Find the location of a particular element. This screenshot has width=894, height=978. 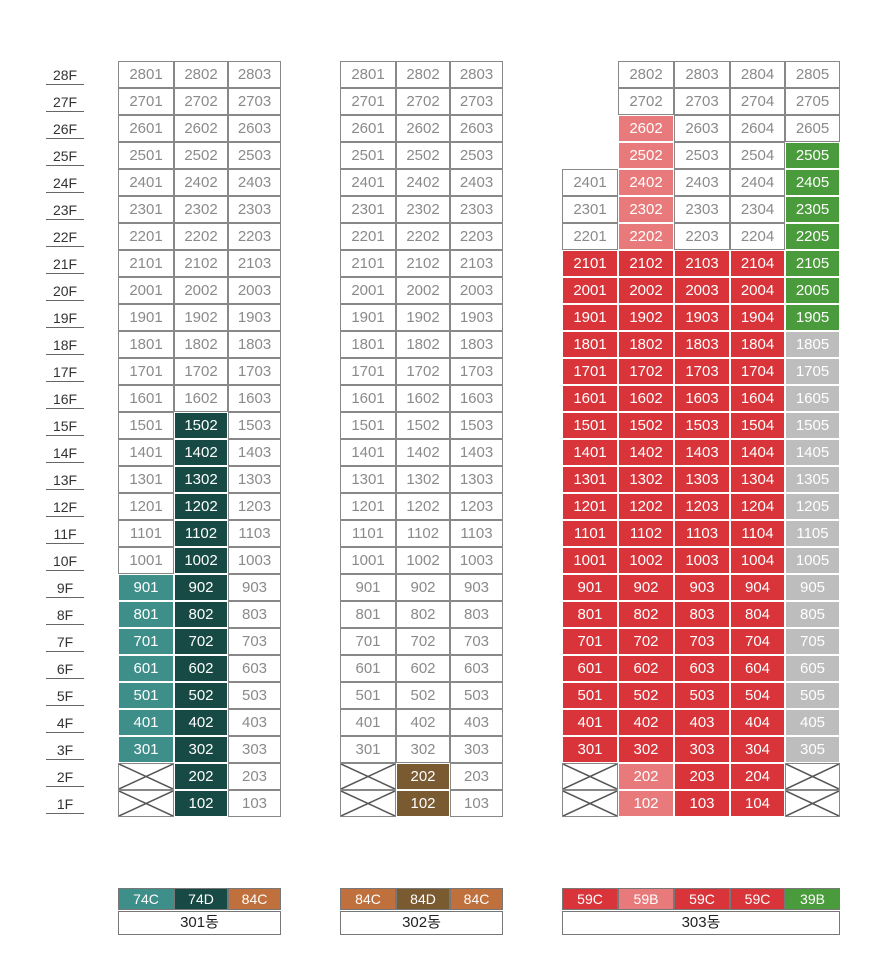

unit-cell: 1603 is located at coordinates (702, 398).